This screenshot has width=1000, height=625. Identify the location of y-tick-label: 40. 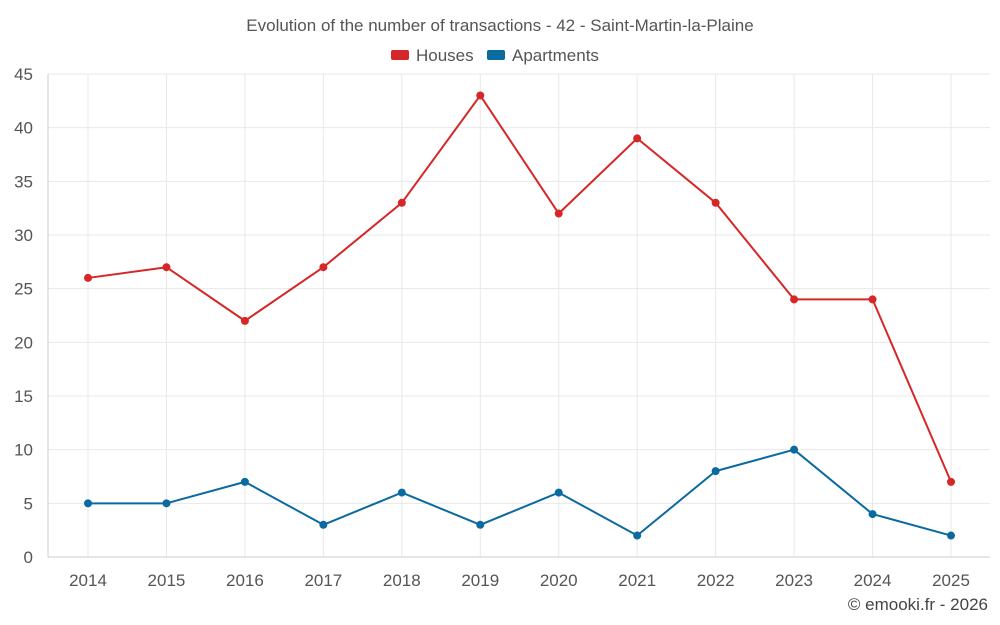
(23, 128).